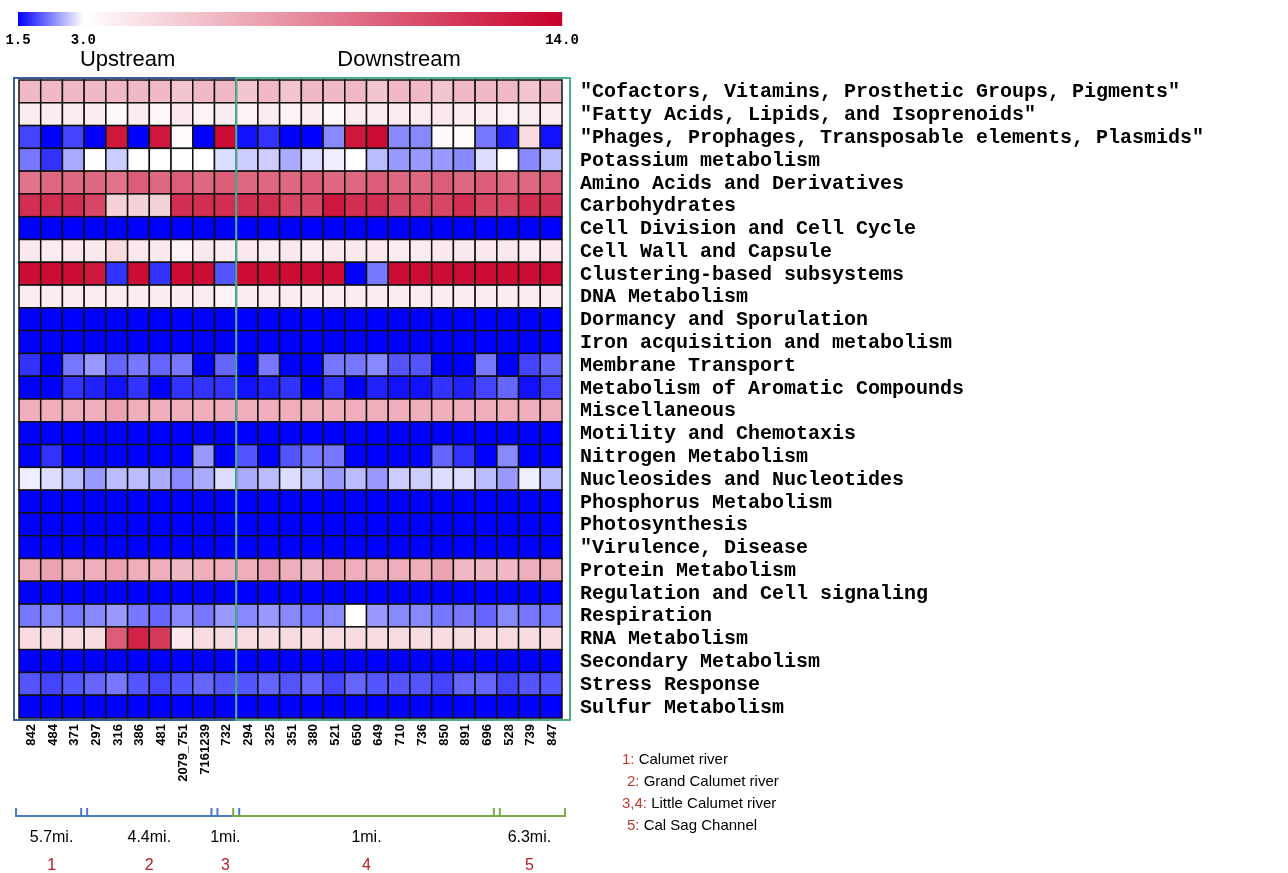 The image size is (1288, 873). What do you see at coordinates (30, 735) in the screenshot?
I see `x-tick-label: 842` at bounding box center [30, 735].